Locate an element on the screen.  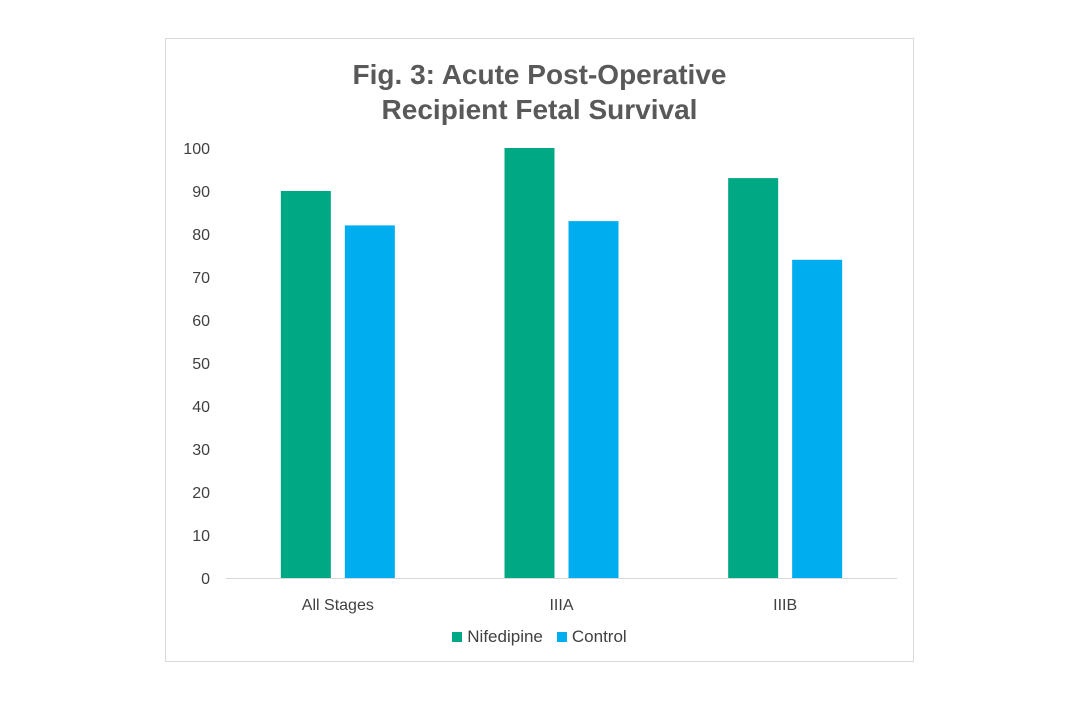
legend-label-control: Control is located at coordinates (599, 636).